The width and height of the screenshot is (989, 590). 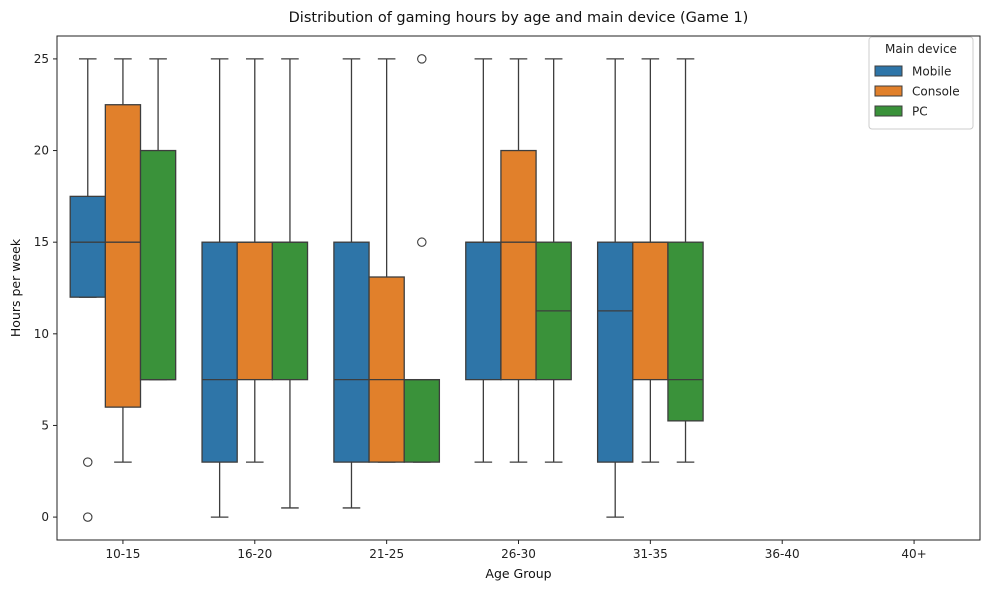 I want to click on x-tick-label: 31-35, so click(x=650, y=554).